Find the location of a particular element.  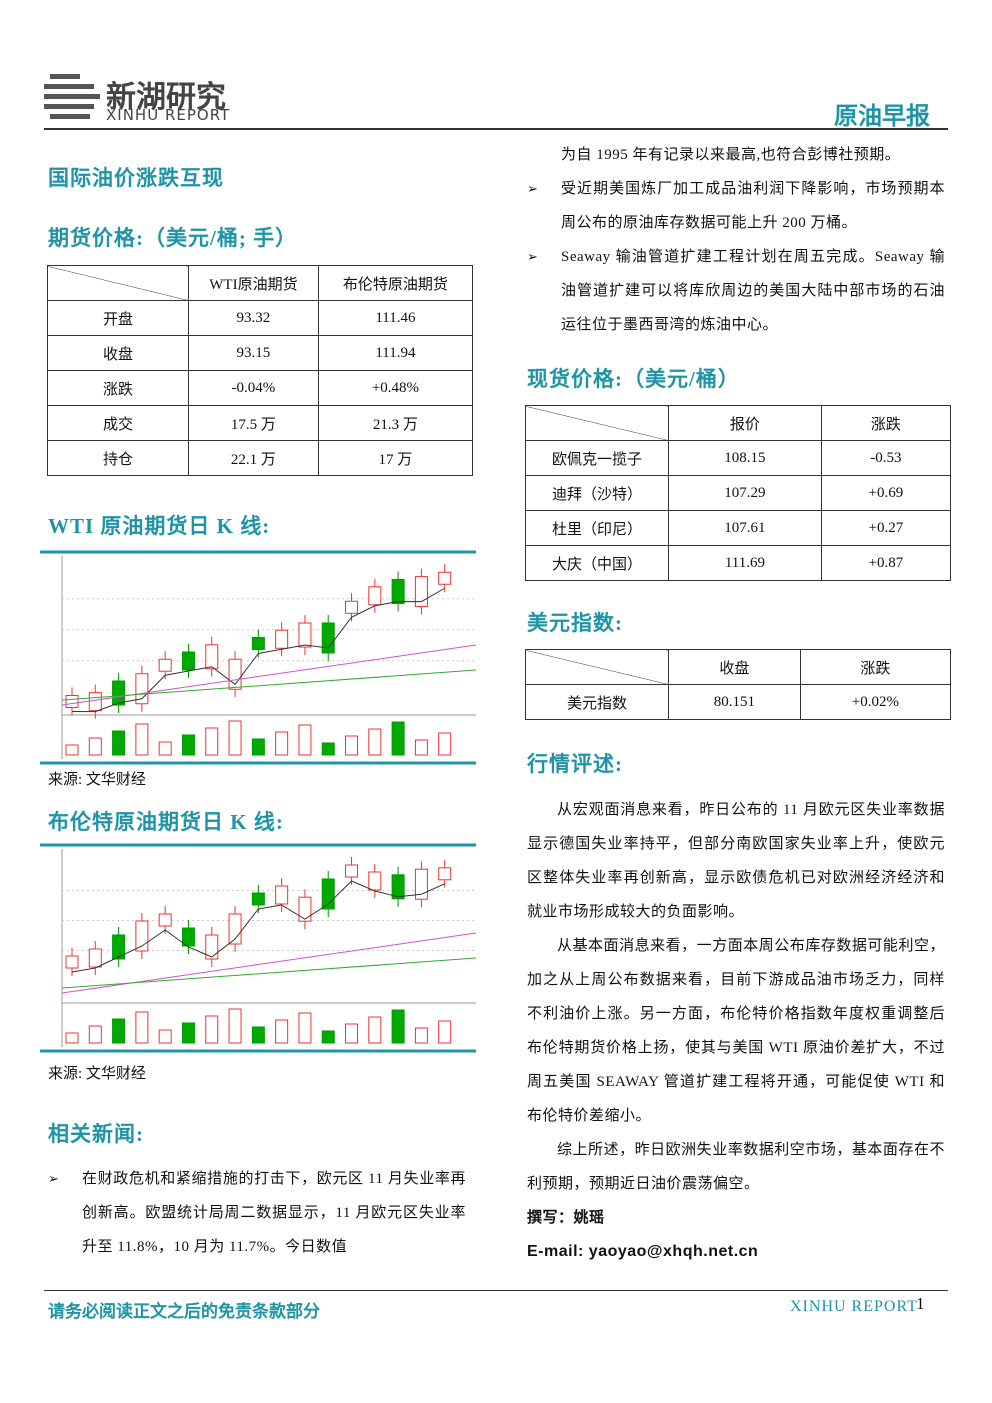

col-head: WTI原油期货 is located at coordinates (253, 283).